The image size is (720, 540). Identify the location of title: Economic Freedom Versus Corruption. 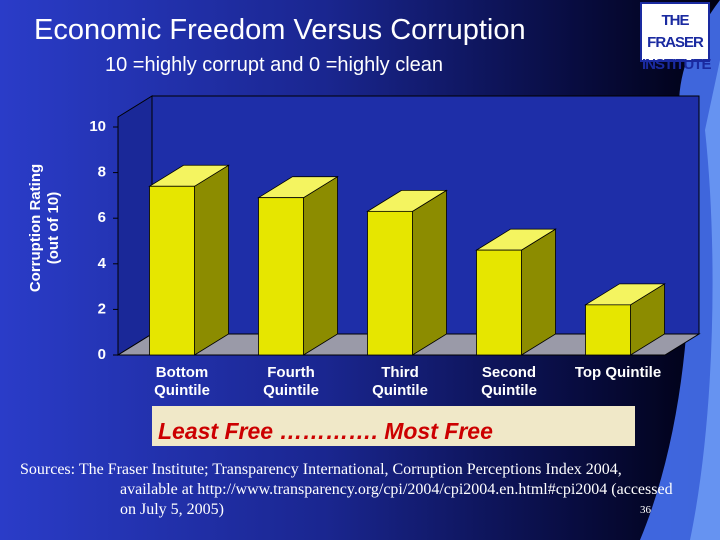
(280, 30).